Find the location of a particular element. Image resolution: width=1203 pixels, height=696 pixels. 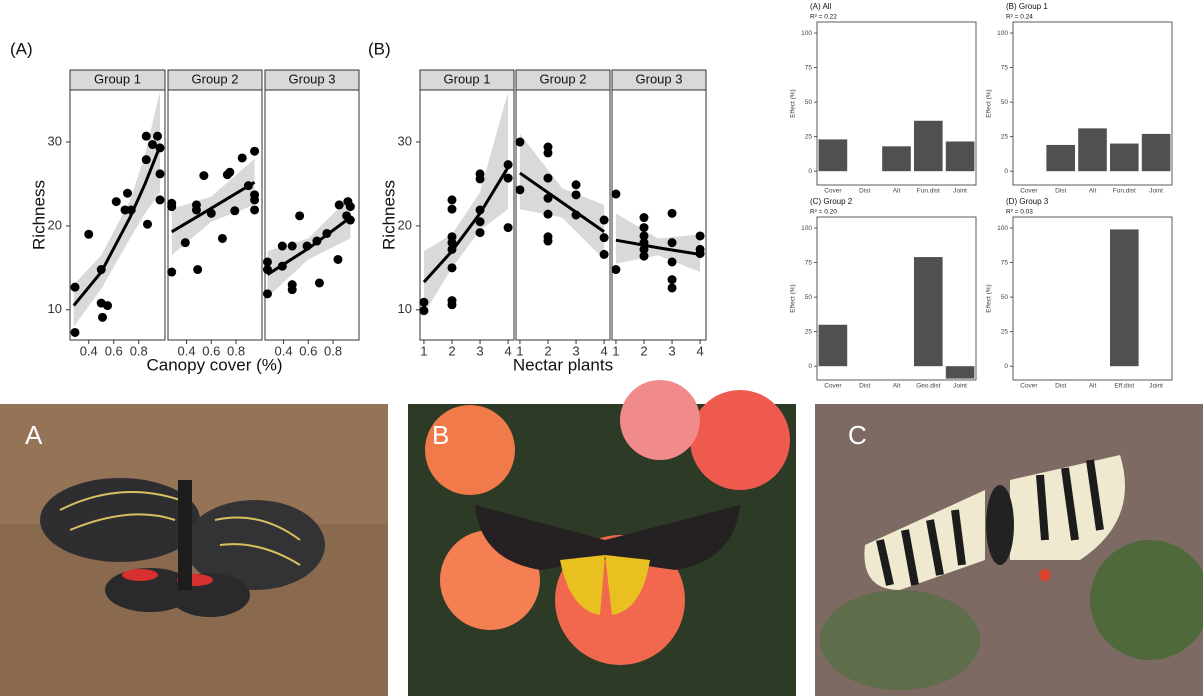

x-tick-label: 0.6 is located at coordinates (114, 350).